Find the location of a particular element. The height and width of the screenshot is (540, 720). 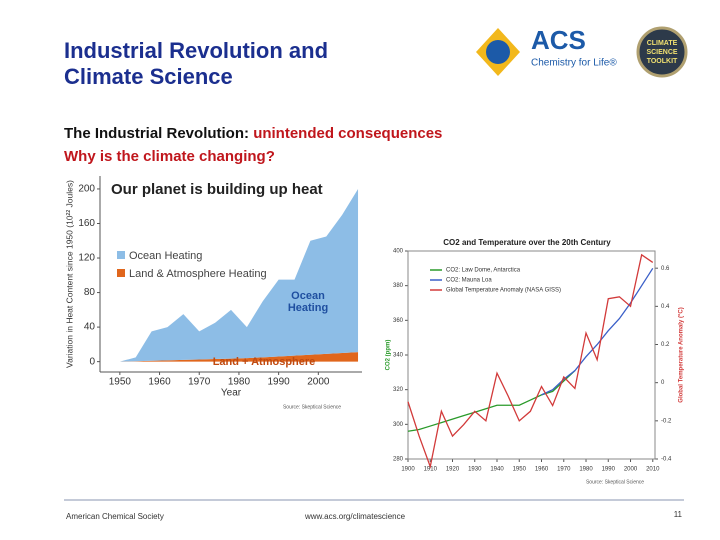

y-tick-label: 360 is located at coordinates (398, 321).